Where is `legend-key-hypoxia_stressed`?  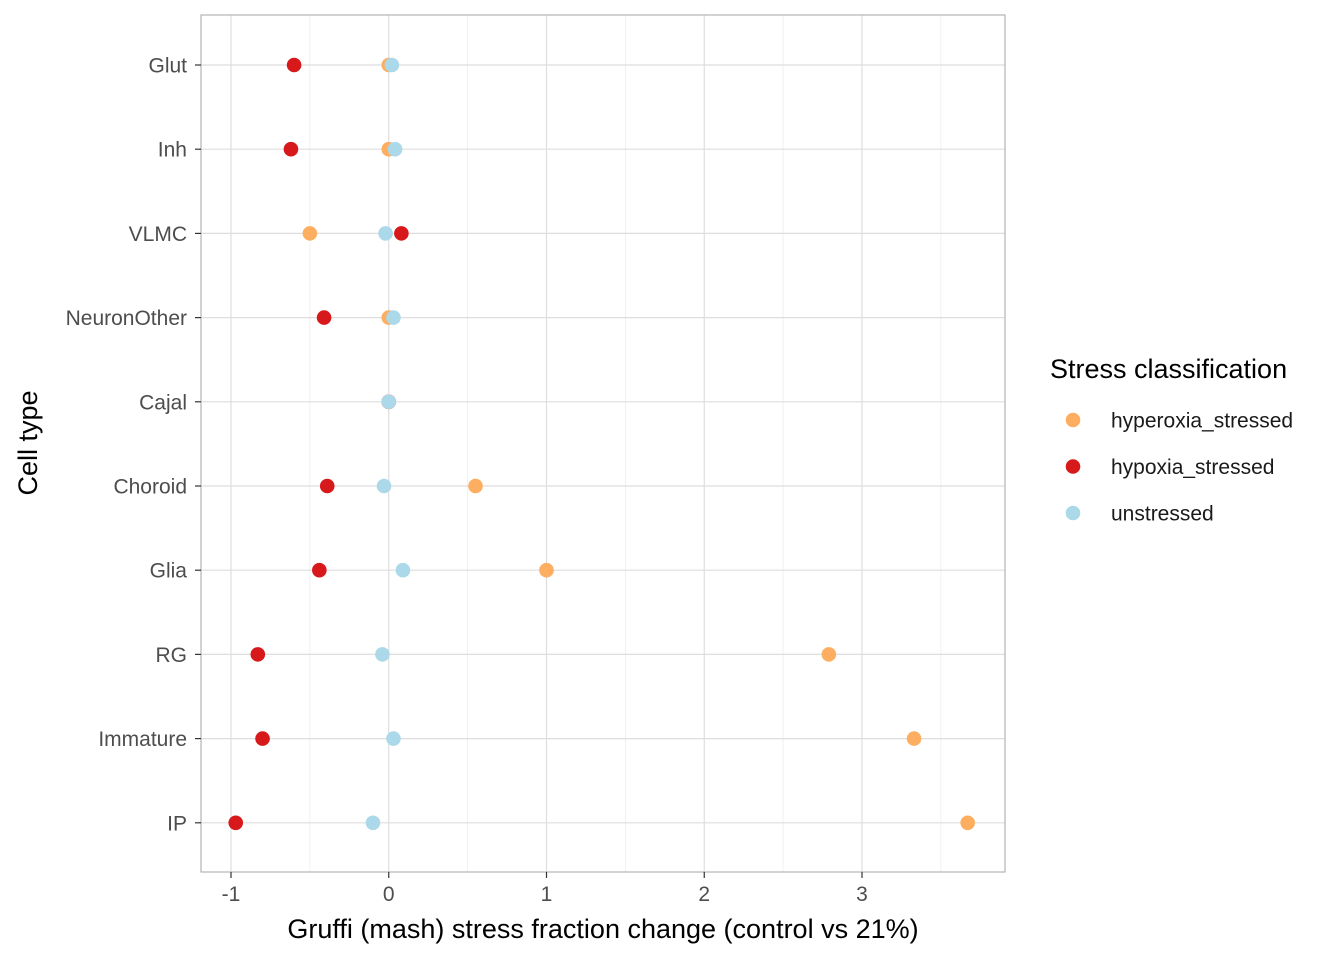 legend-key-hypoxia_stressed is located at coordinates (1073, 466).